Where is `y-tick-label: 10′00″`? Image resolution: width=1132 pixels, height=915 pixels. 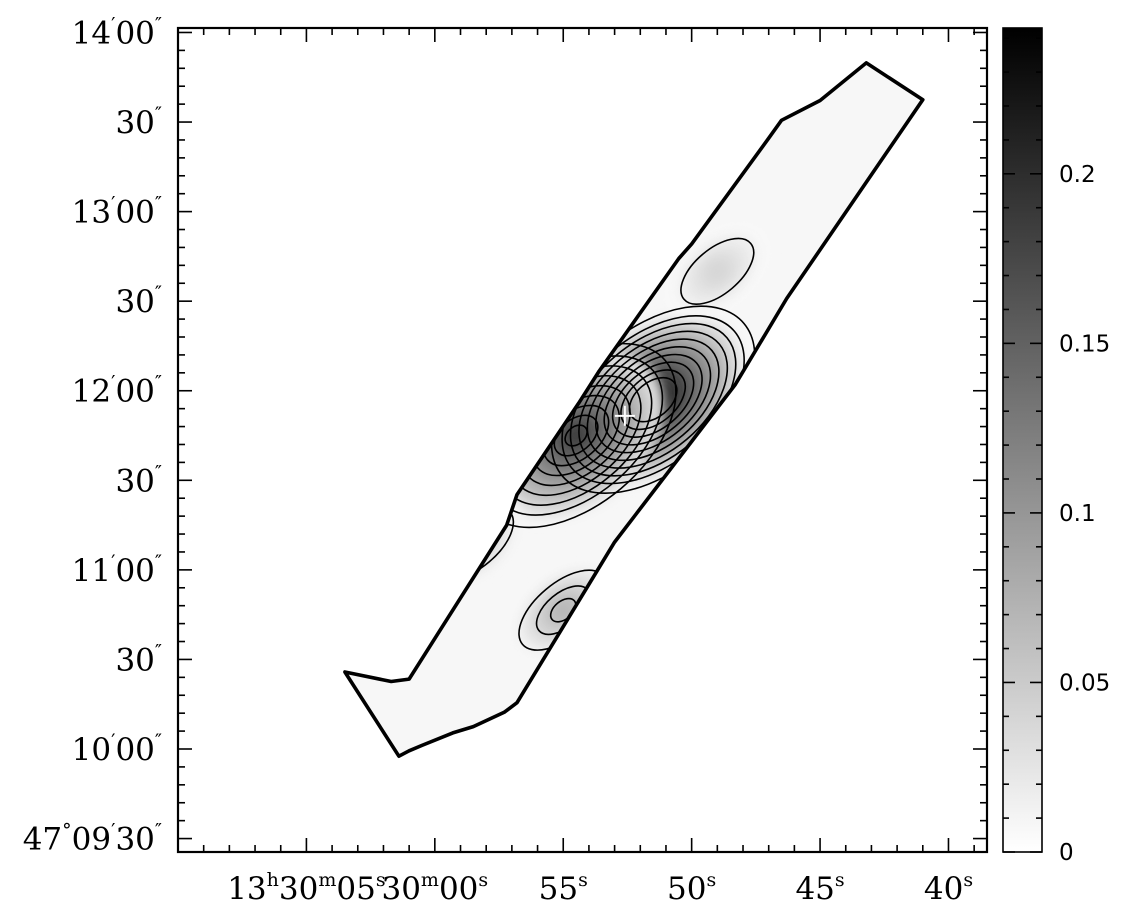
y-tick-label: 10′00″ is located at coordinates (117, 749).